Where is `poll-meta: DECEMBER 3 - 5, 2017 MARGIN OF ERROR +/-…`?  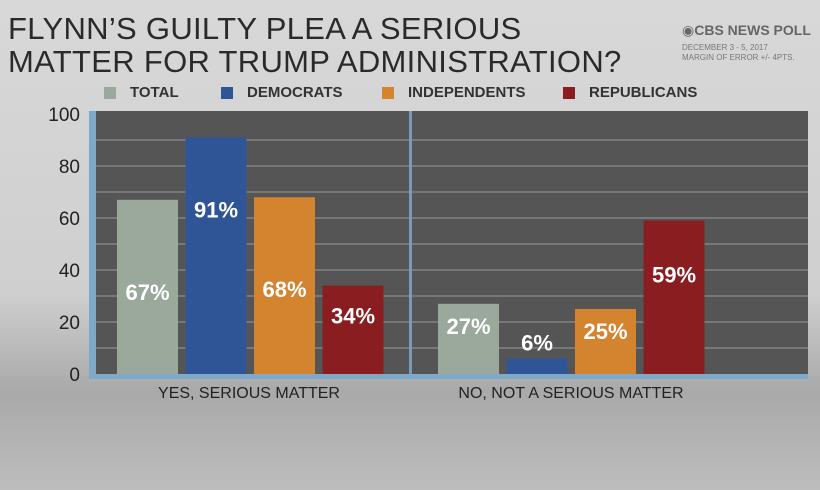
poll-meta: DECEMBER 3 - 5, 2017 MARGIN OF ERROR +/-… is located at coordinates (738, 53).